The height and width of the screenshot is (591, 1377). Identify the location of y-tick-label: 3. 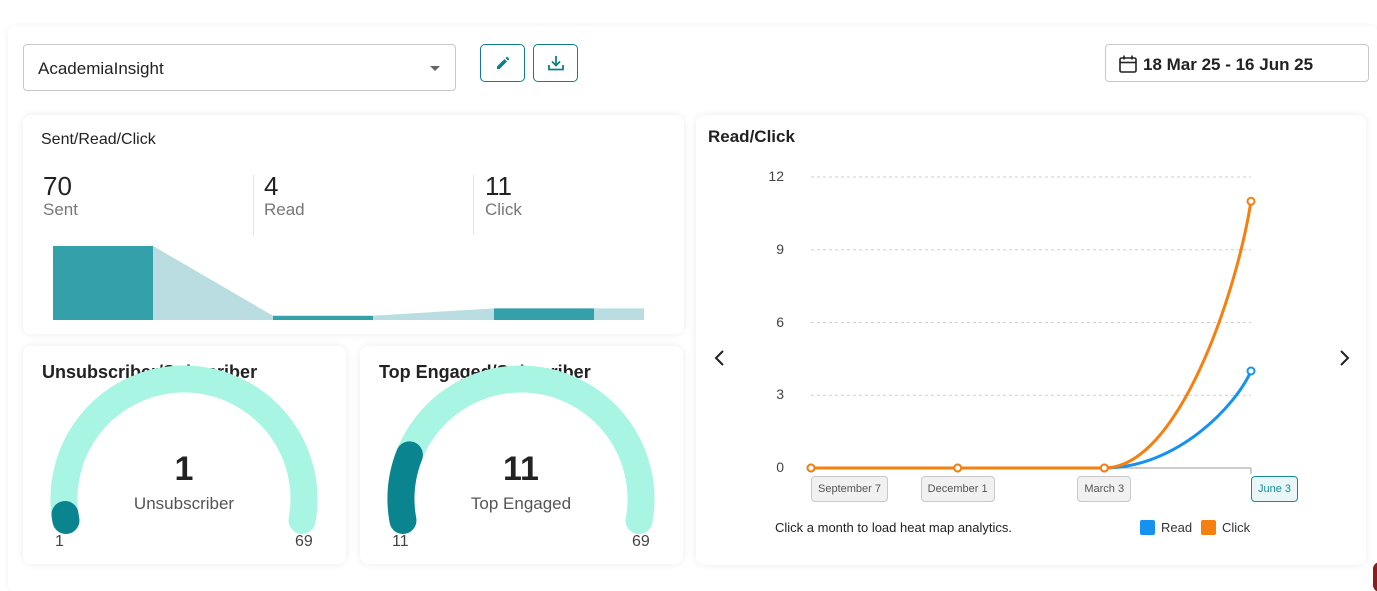
(780, 394).